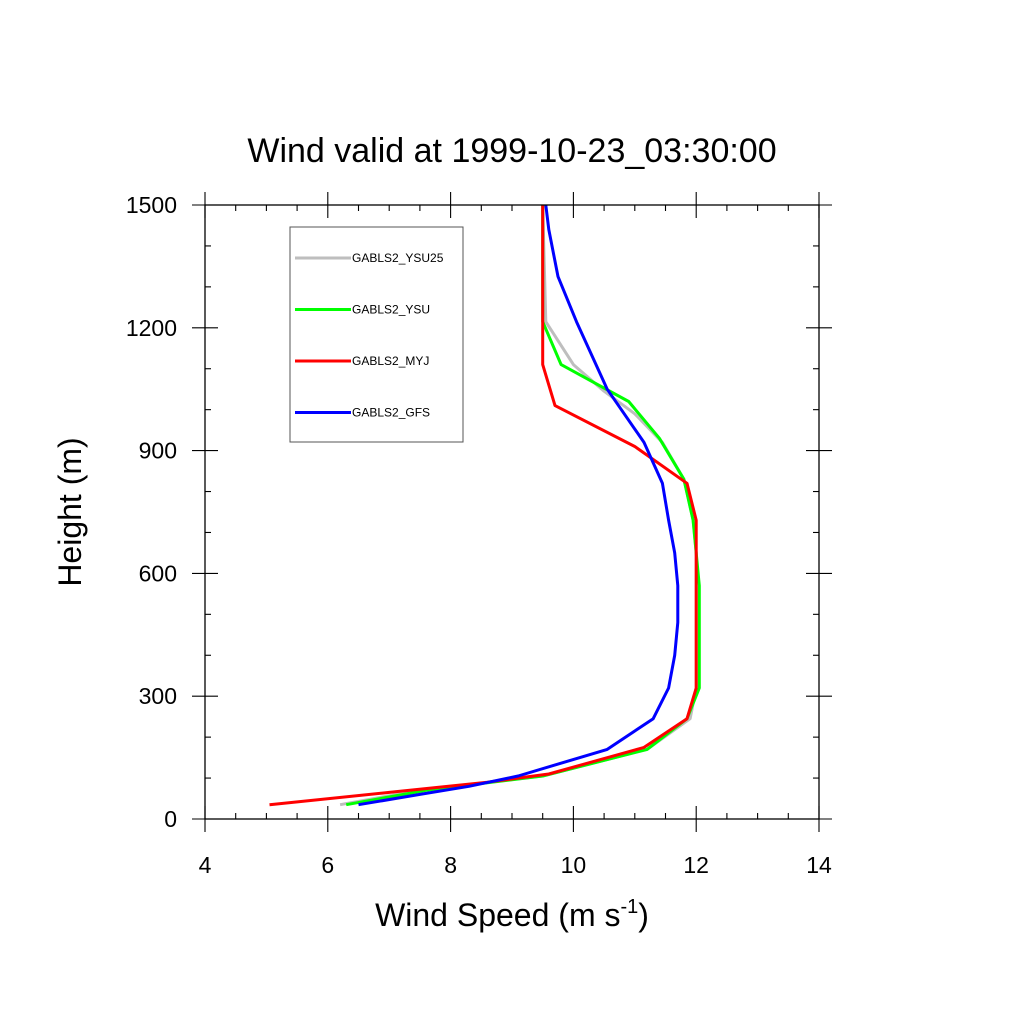  I want to click on y-tick-label: 1200, so click(151, 328).